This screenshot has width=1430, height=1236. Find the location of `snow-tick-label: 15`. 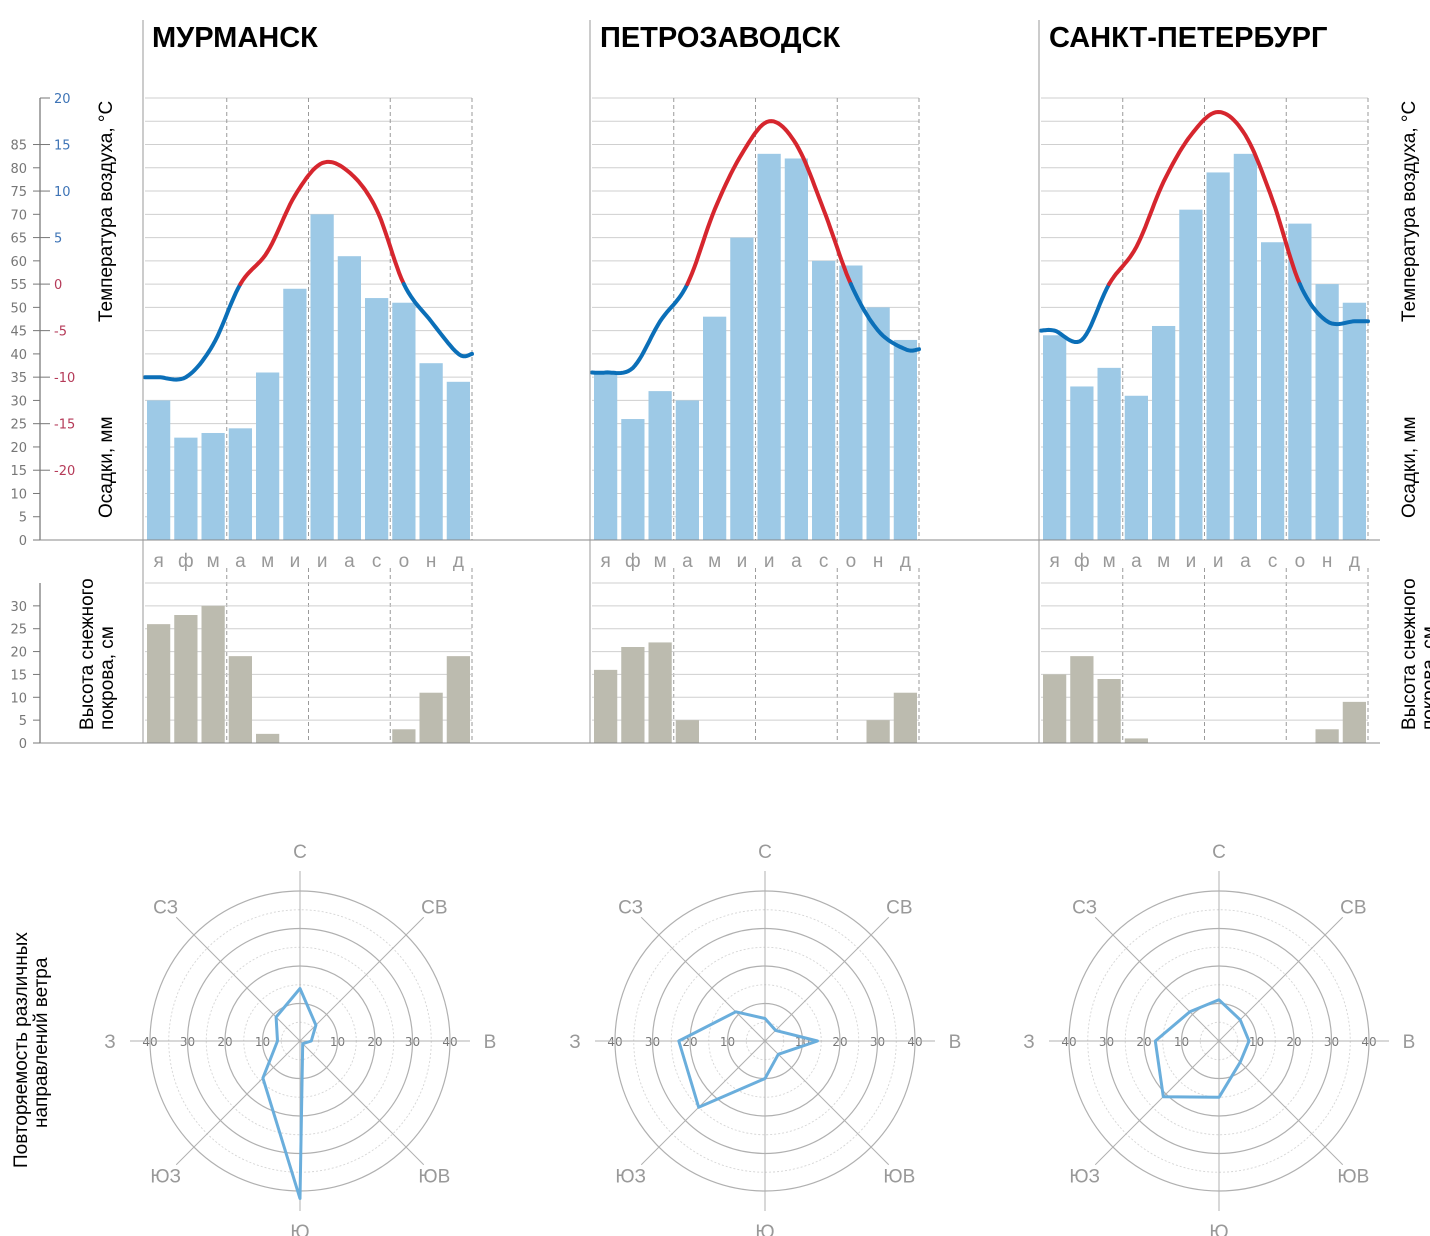

snow-tick-label: 15 is located at coordinates (18, 675).